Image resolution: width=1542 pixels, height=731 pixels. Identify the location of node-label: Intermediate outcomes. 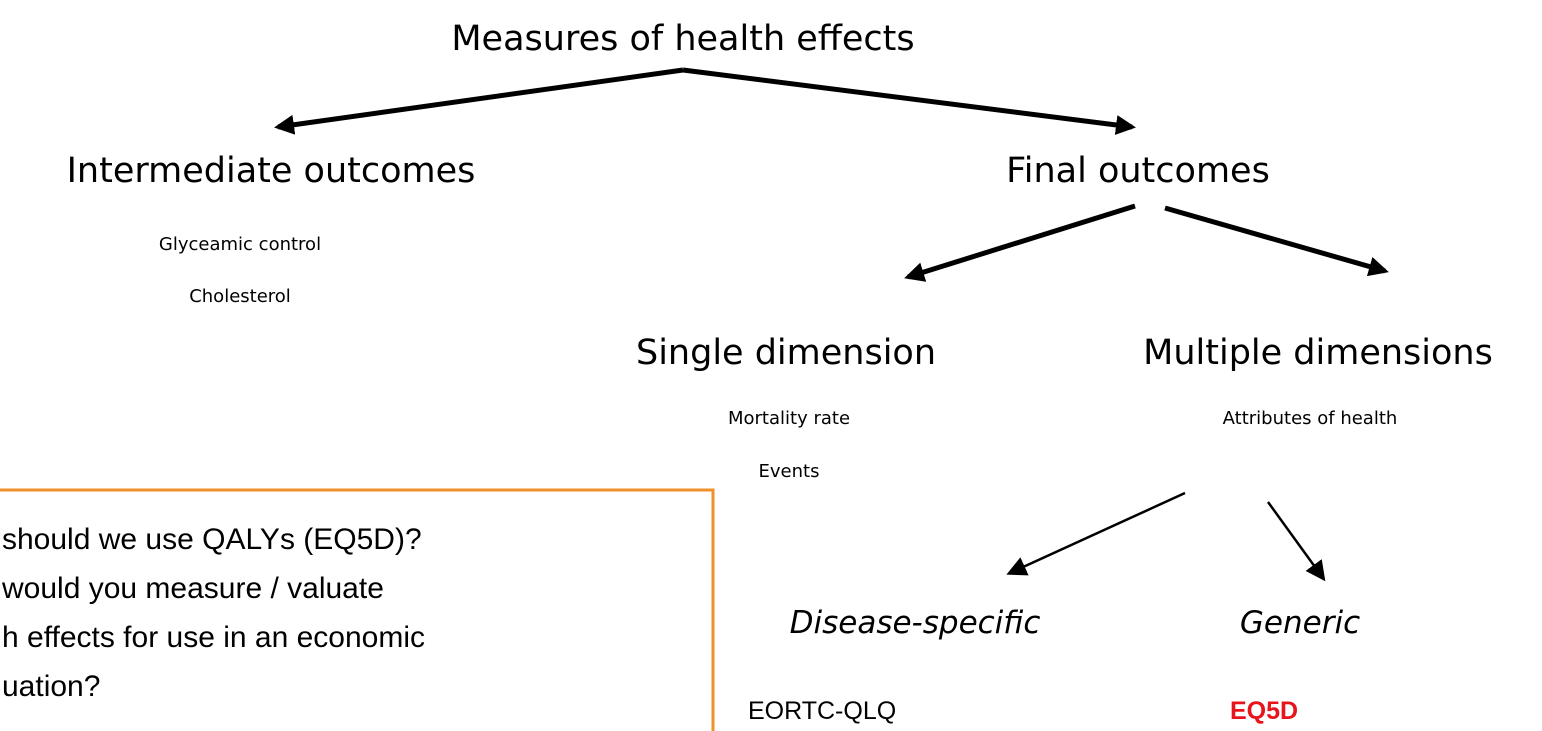
(271, 171).